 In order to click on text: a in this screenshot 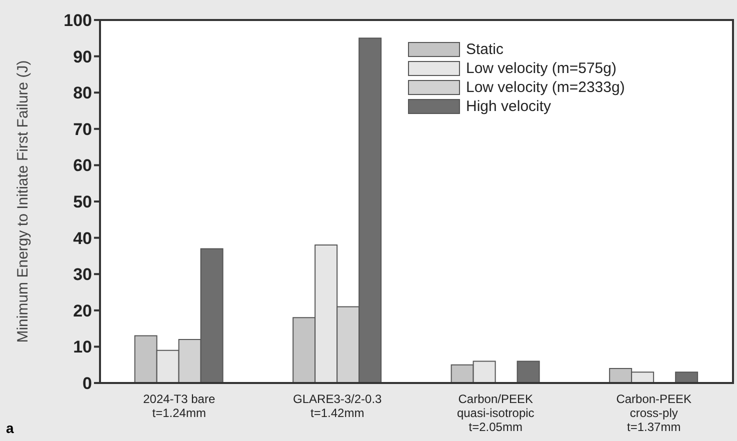, I will do `click(10, 428)`.